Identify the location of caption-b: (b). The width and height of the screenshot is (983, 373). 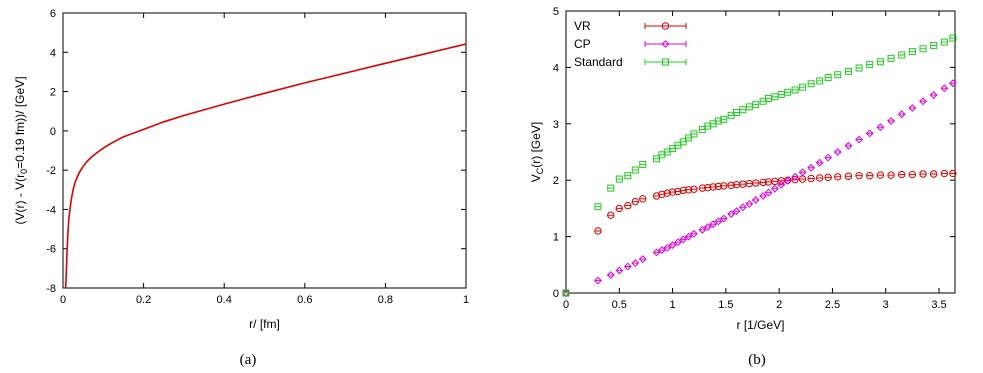
(757, 360).